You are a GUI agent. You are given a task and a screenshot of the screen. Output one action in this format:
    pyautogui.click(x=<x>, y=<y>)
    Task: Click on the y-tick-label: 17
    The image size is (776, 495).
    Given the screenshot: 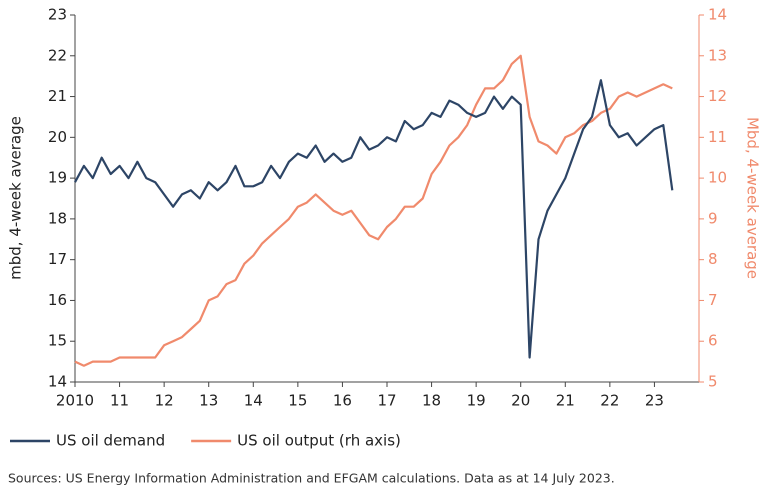 What is the action you would take?
    pyautogui.click(x=57, y=259)
    